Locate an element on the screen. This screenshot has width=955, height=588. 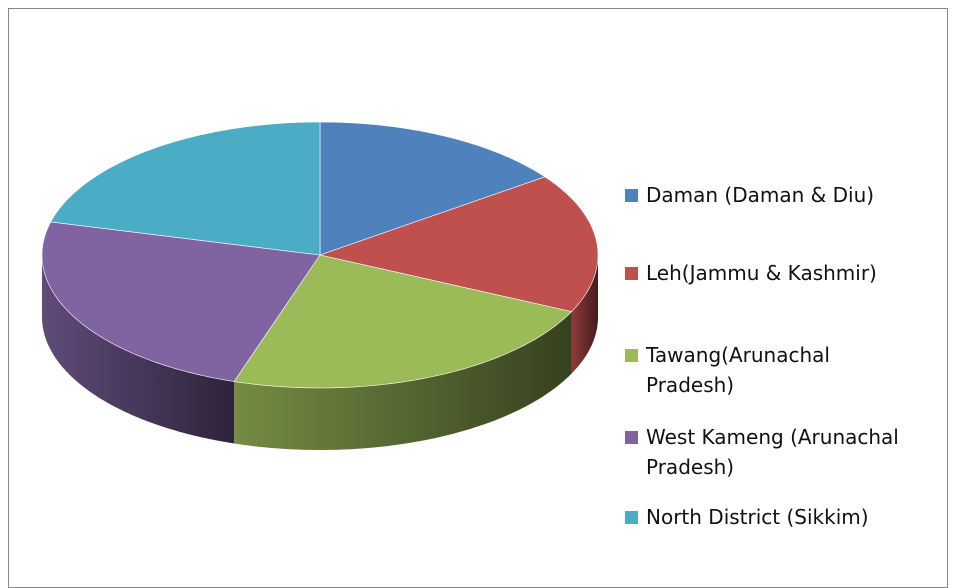
legend-label: Daman (Daman & Diu) is located at coordinates (760, 195).